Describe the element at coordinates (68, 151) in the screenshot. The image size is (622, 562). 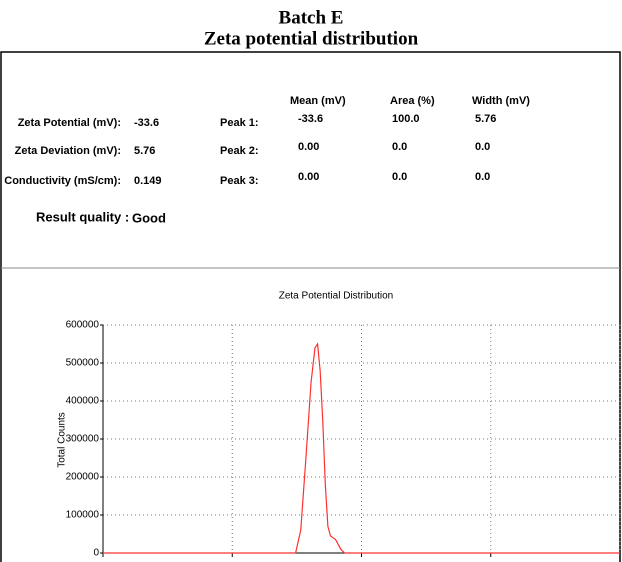
I see `summary-label: Zeta Deviation (mV):` at that location.